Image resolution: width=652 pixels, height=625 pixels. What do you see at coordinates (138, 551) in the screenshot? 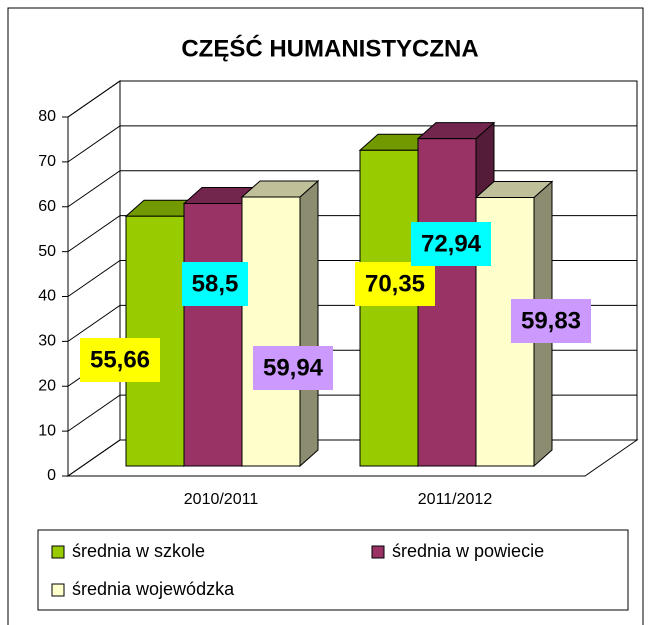
I see `legend-label: średnia w szkole` at bounding box center [138, 551].